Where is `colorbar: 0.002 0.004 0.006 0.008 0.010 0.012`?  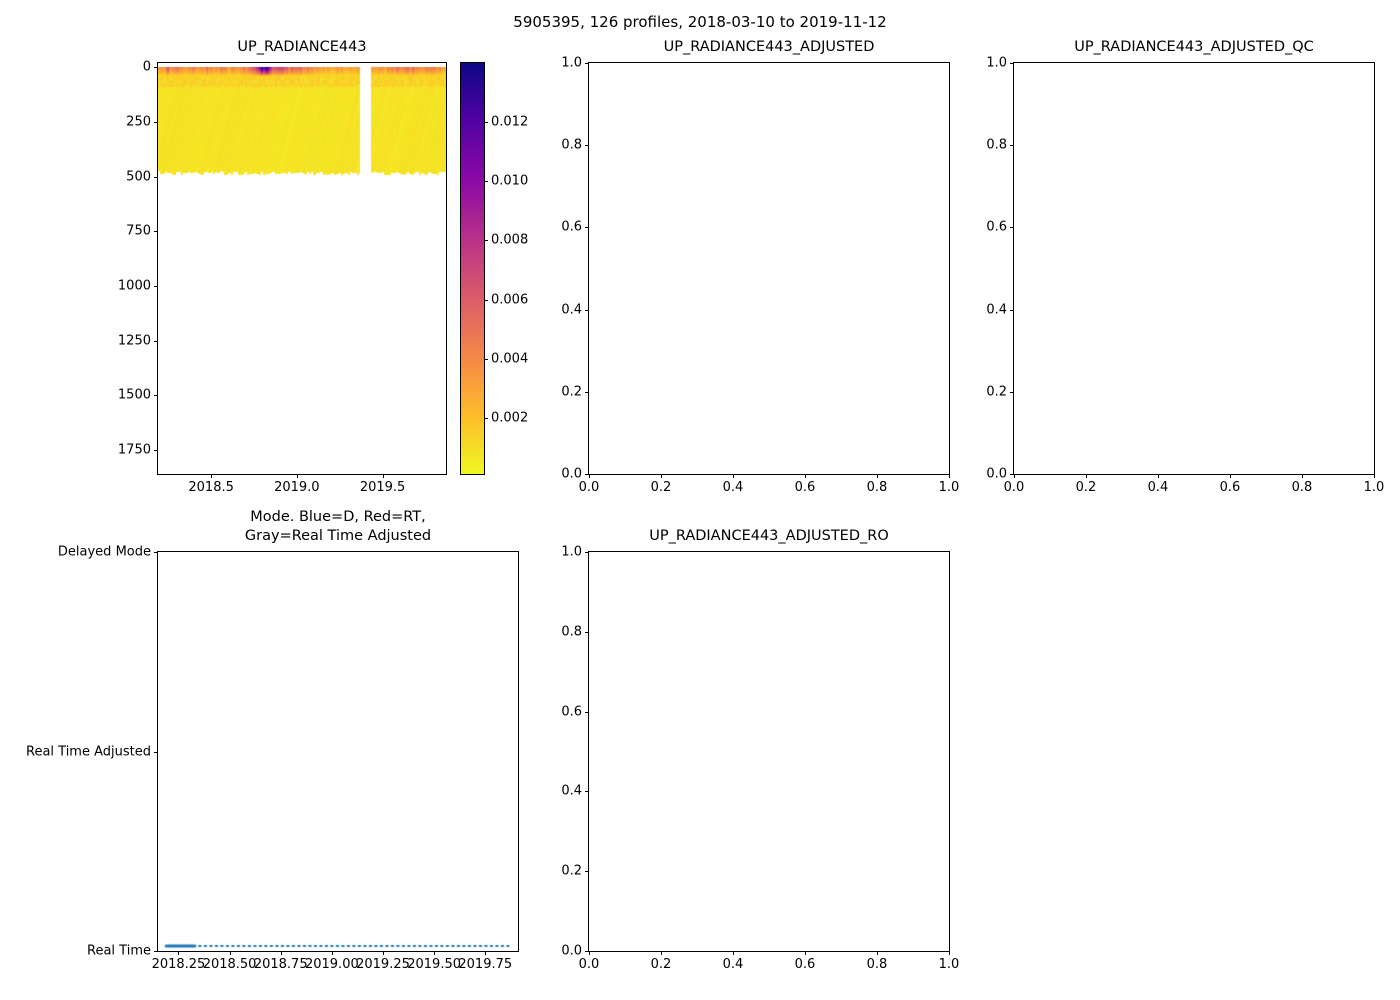 colorbar: 0.002 0.004 0.006 0.008 0.010 0.012 is located at coordinates (494, 268).